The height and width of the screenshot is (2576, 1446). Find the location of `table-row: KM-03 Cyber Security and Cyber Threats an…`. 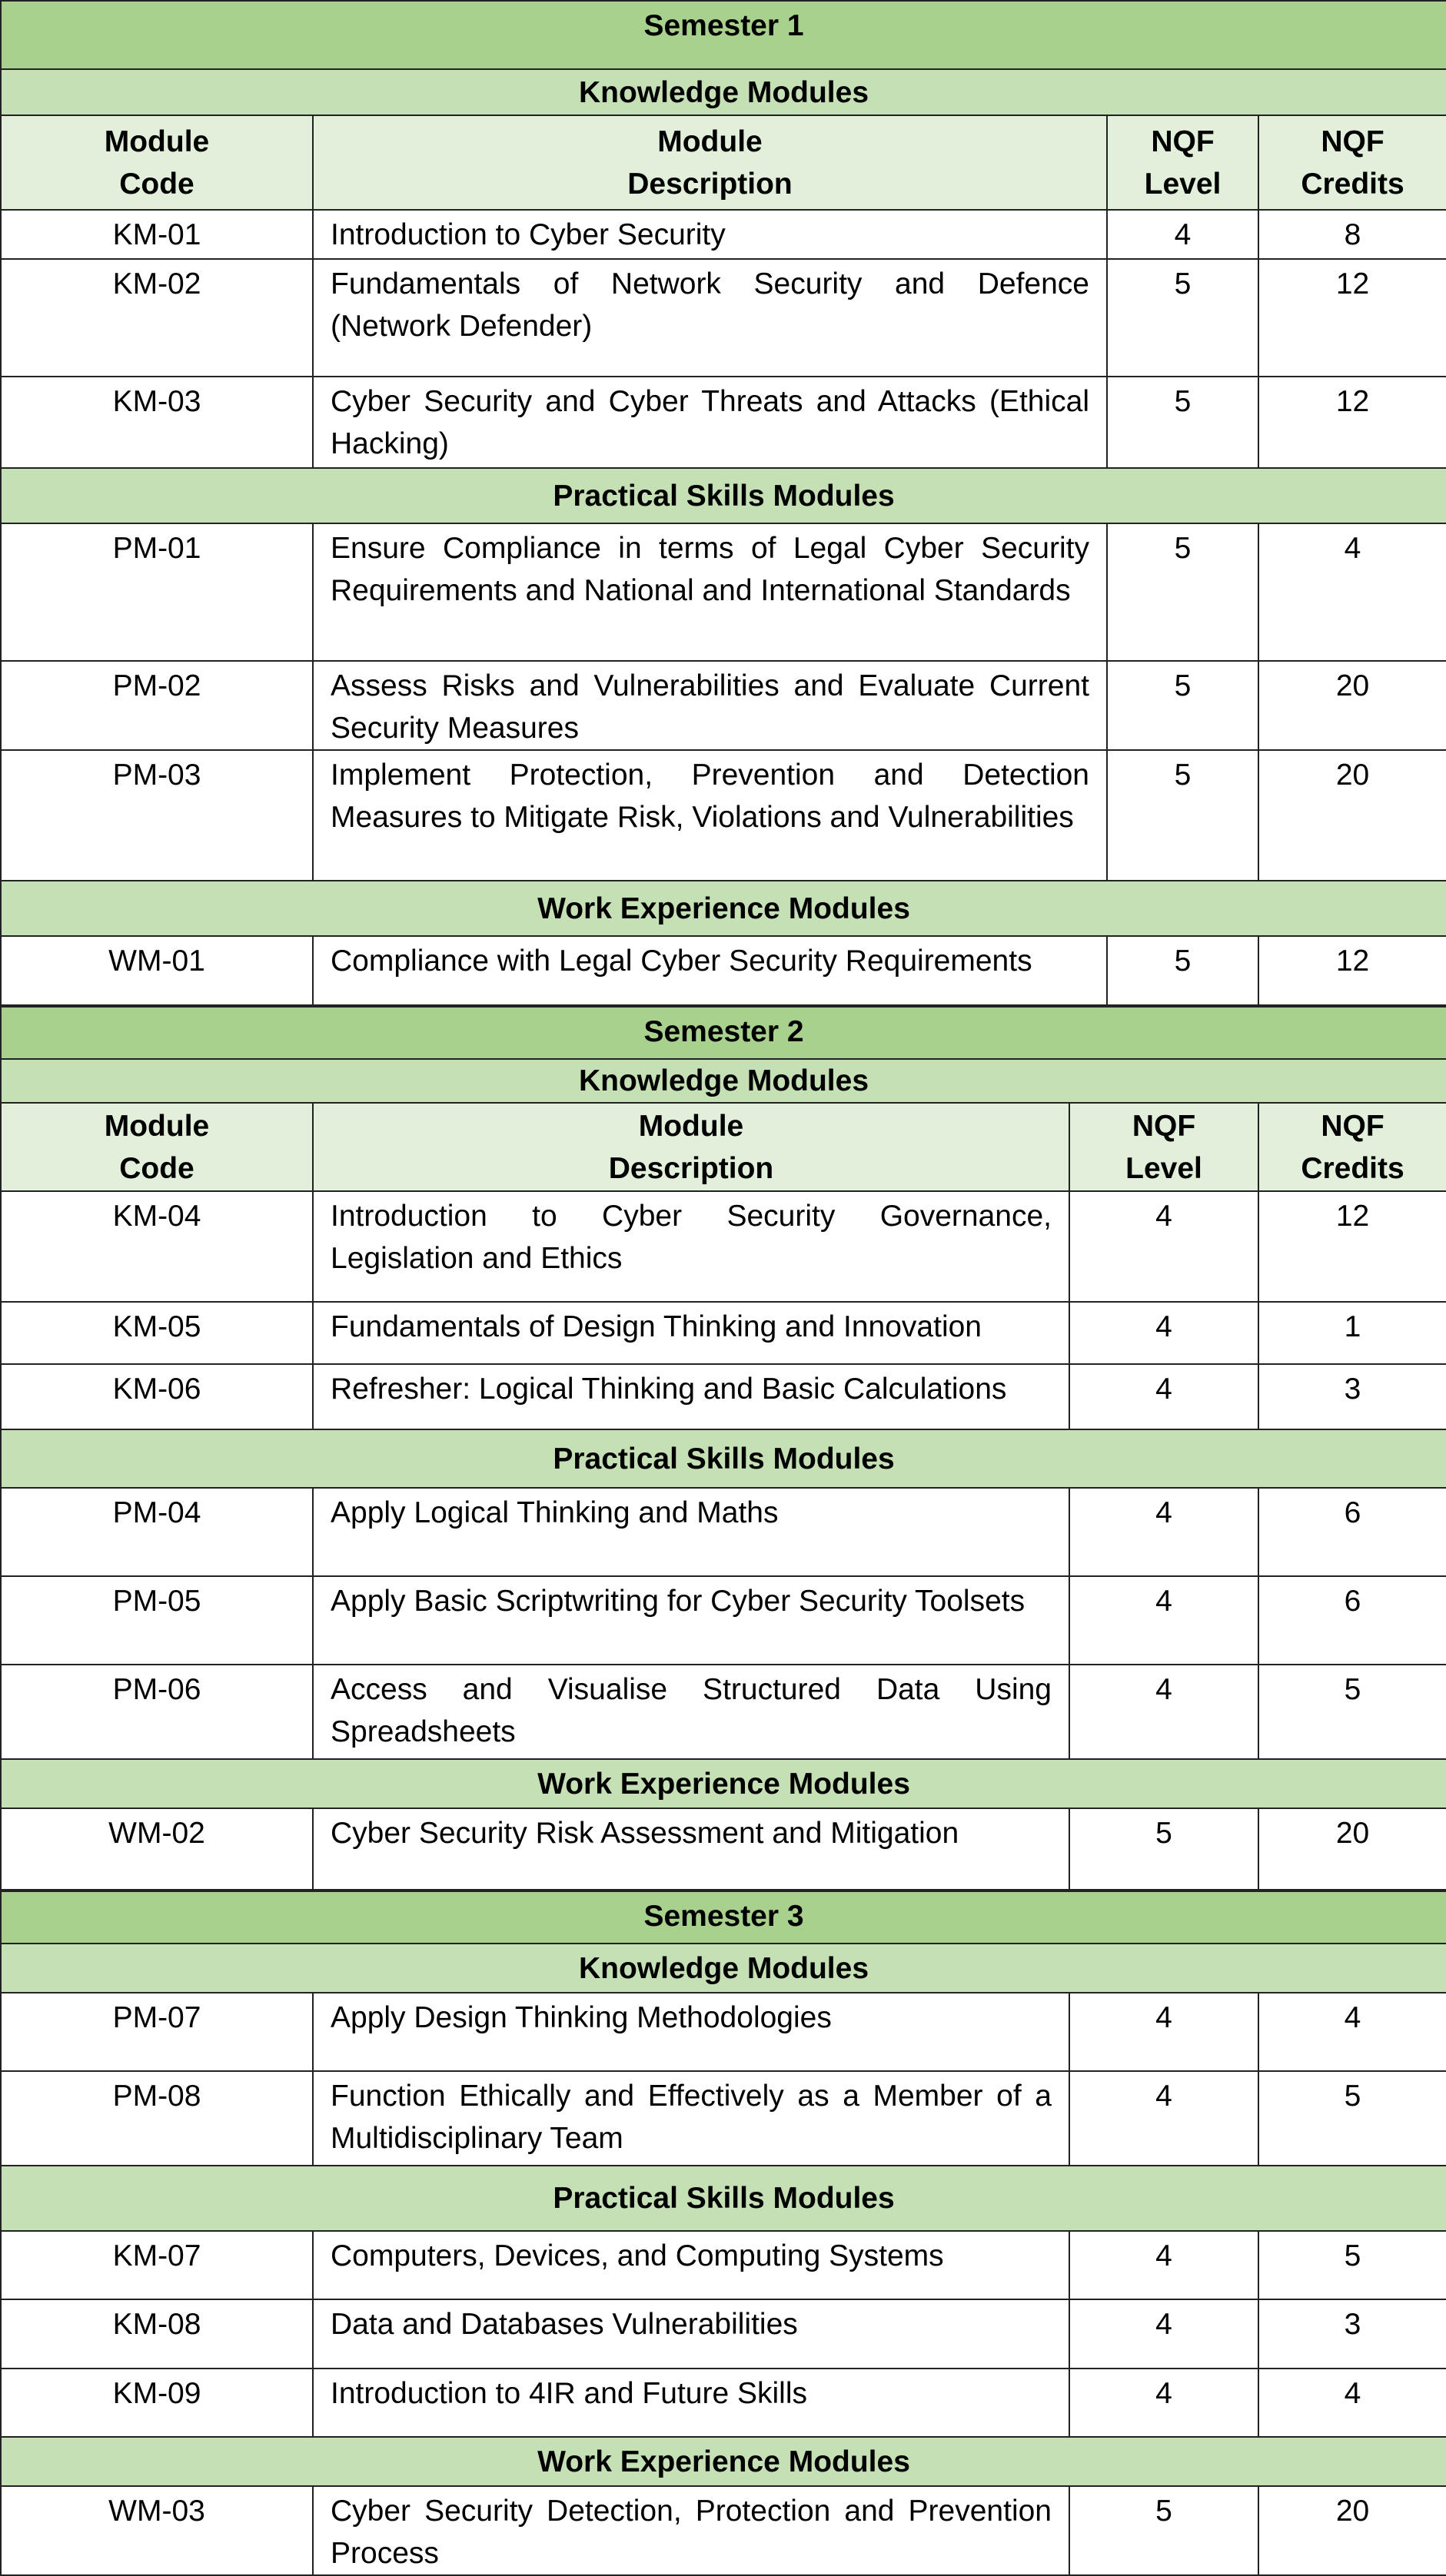

table-row: KM-03 Cyber Security and Cyber Threats an… is located at coordinates (723, 423).